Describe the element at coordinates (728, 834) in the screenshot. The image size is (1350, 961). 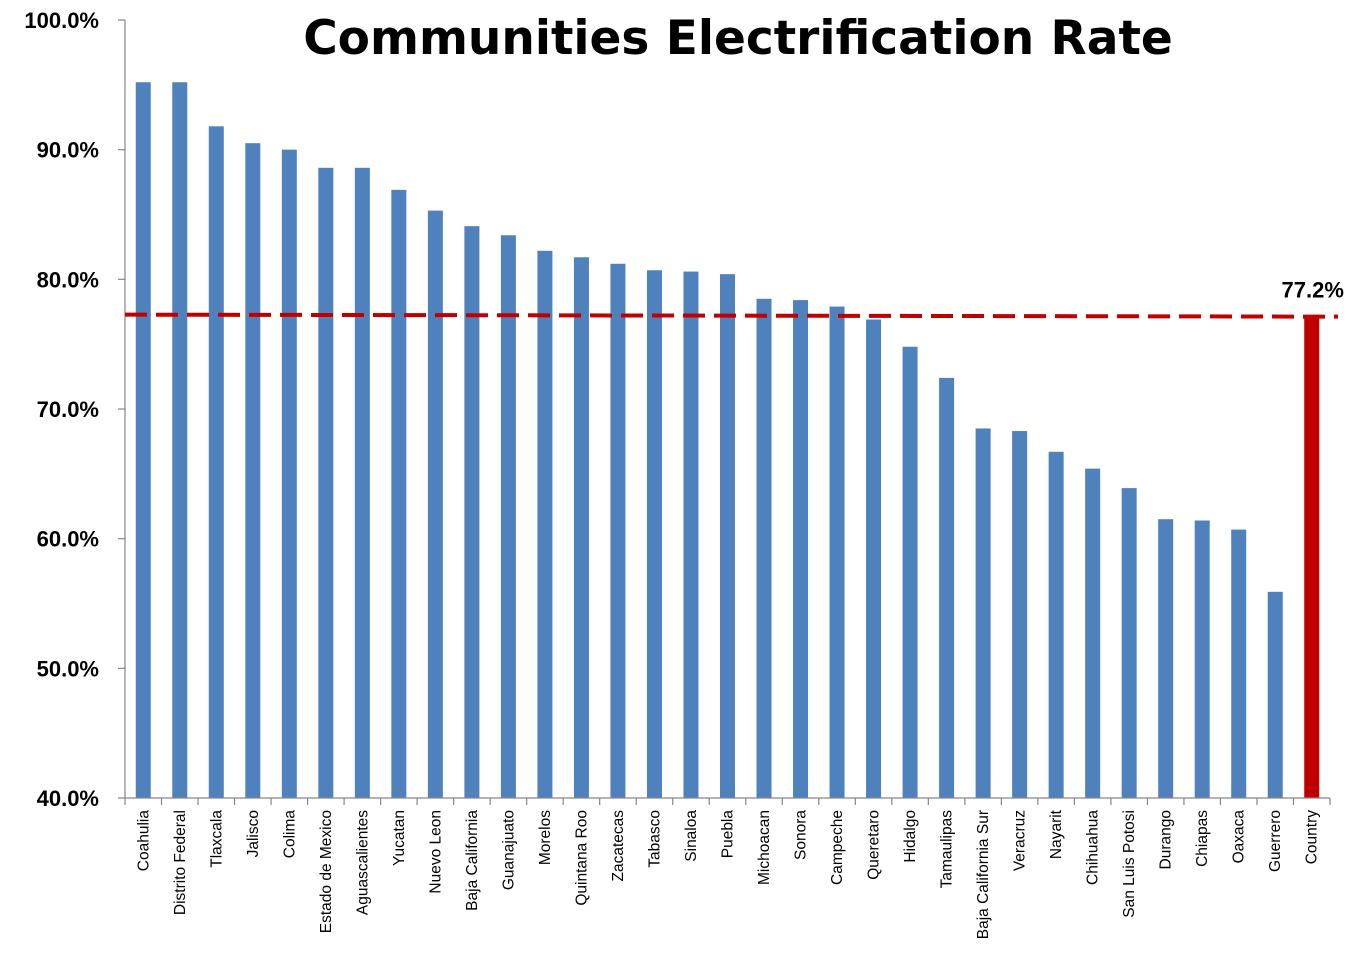
I see `x-tick-label: Puebla` at that location.